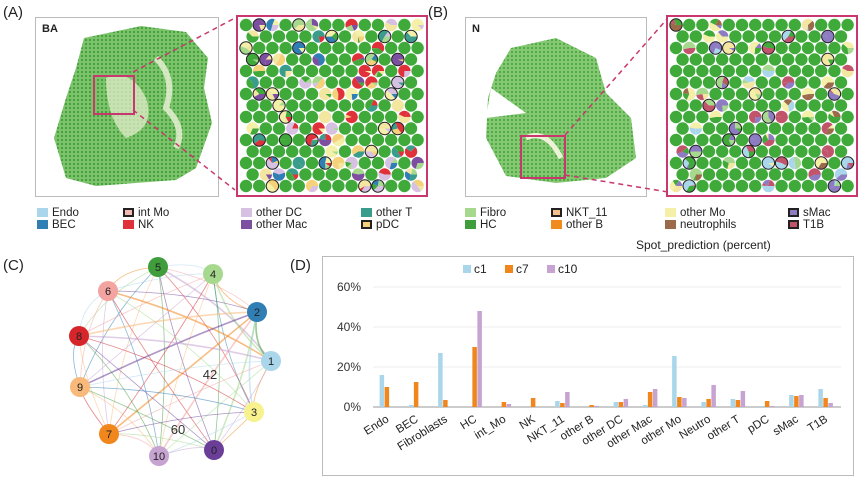 The height and width of the screenshot is (480, 860). Describe the element at coordinates (213, 274) in the screenshot. I see `network-node-4: 4` at that location.